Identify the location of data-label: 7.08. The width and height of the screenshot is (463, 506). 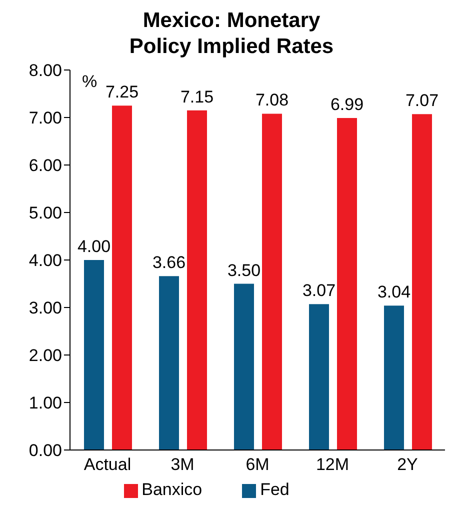
(272, 100).